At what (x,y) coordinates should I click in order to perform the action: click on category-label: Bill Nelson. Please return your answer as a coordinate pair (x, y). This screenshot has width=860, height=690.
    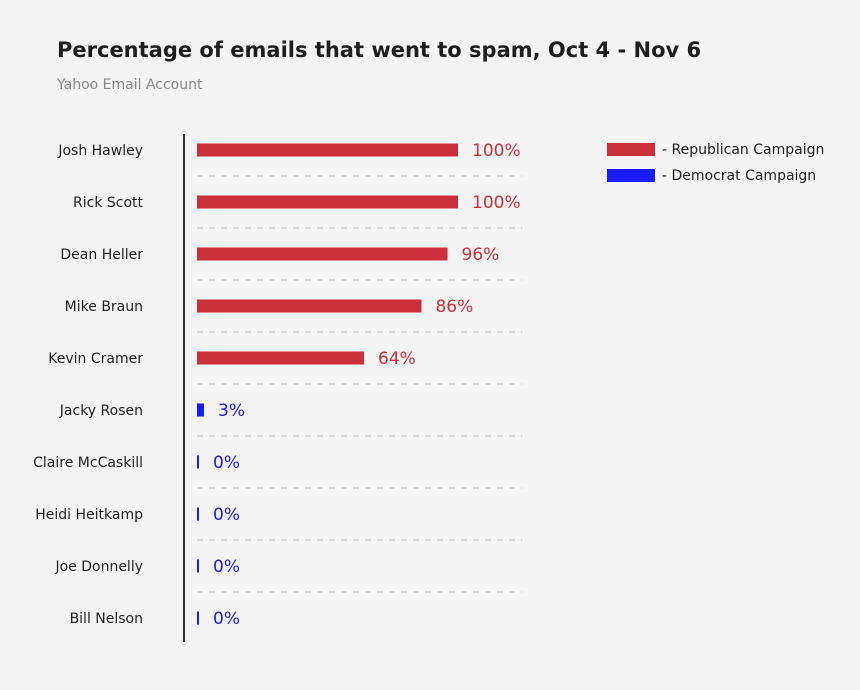
    Looking at the image, I should click on (106, 619).